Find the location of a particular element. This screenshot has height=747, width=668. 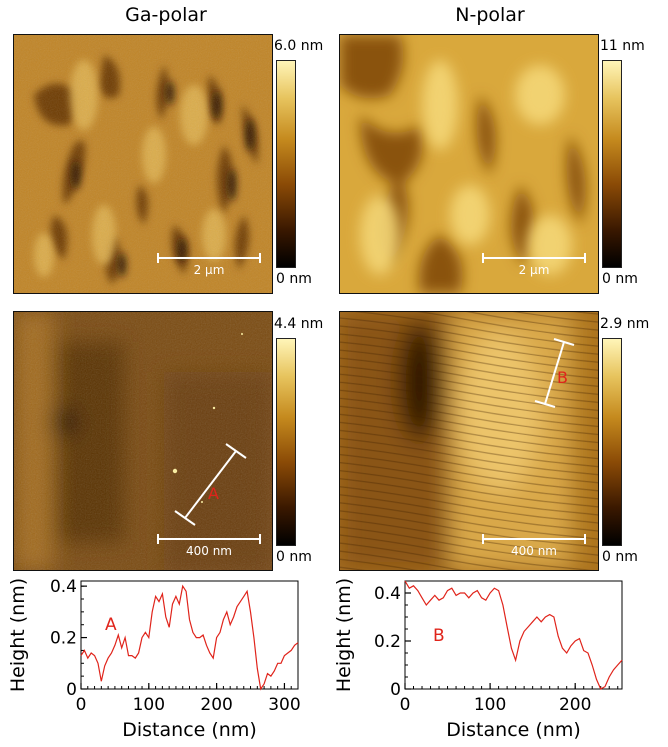

x-tick-label-a: 300 is located at coordinates (284, 705).